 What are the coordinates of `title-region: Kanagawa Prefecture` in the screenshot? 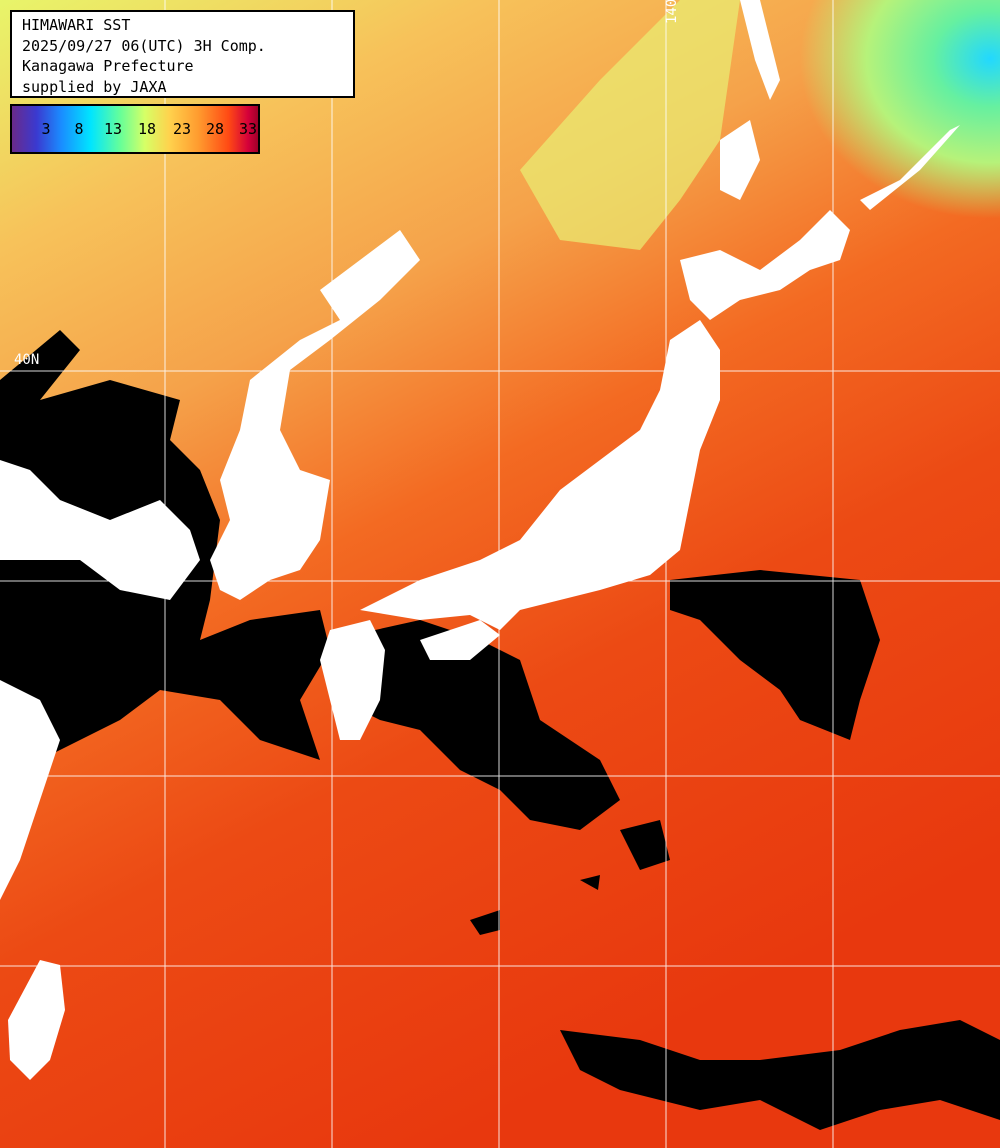 It's located at (108, 66).